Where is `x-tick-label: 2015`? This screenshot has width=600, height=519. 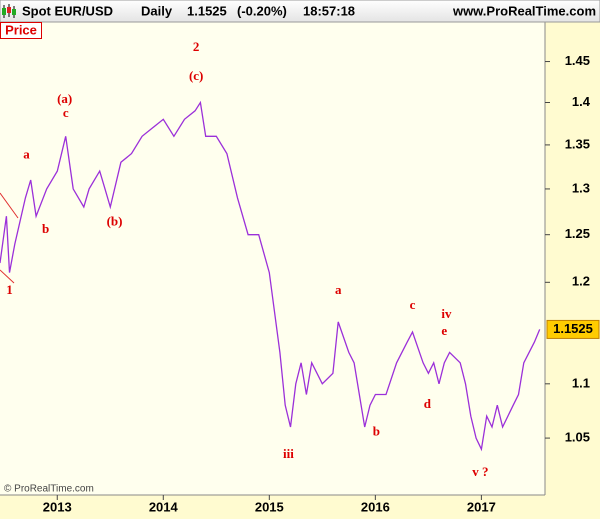
x-tick-label: 2015 is located at coordinates (269, 506).